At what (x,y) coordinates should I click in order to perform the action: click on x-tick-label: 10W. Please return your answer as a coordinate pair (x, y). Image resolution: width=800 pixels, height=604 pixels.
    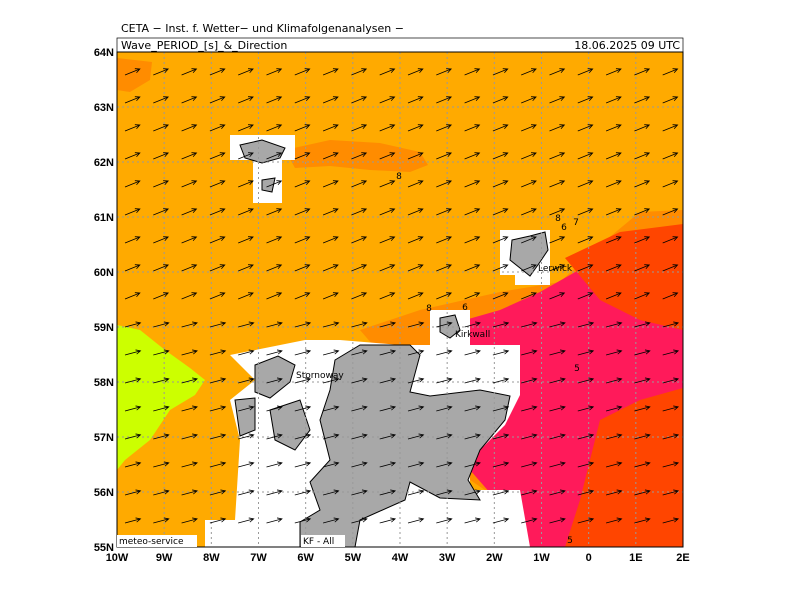
    Looking at the image, I should click on (117, 558).